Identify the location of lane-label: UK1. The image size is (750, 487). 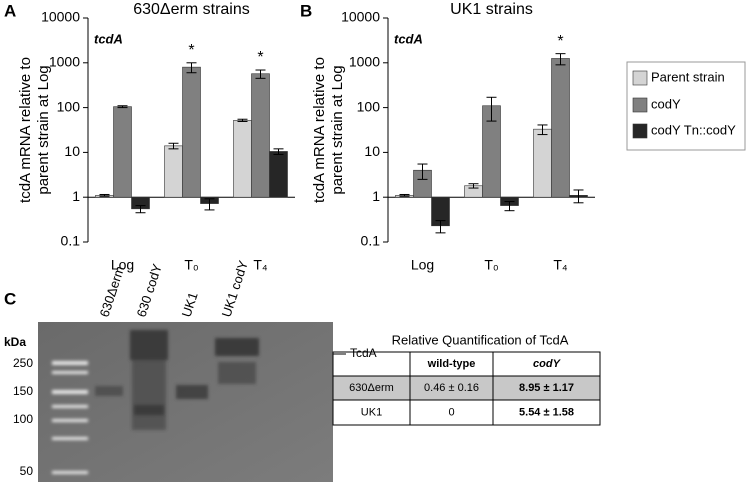
(190, 304).